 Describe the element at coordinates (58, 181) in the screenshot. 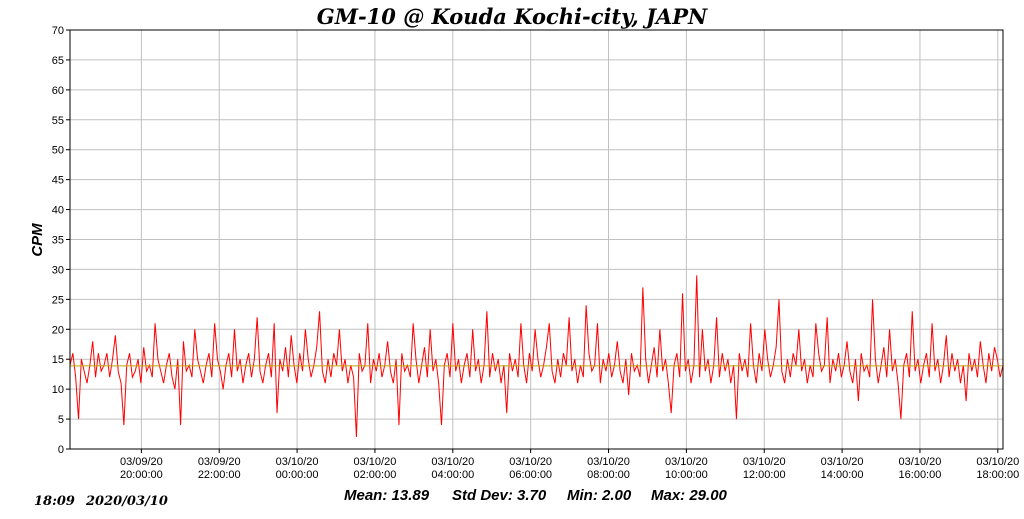

I see `y-tick-label: 45` at that location.